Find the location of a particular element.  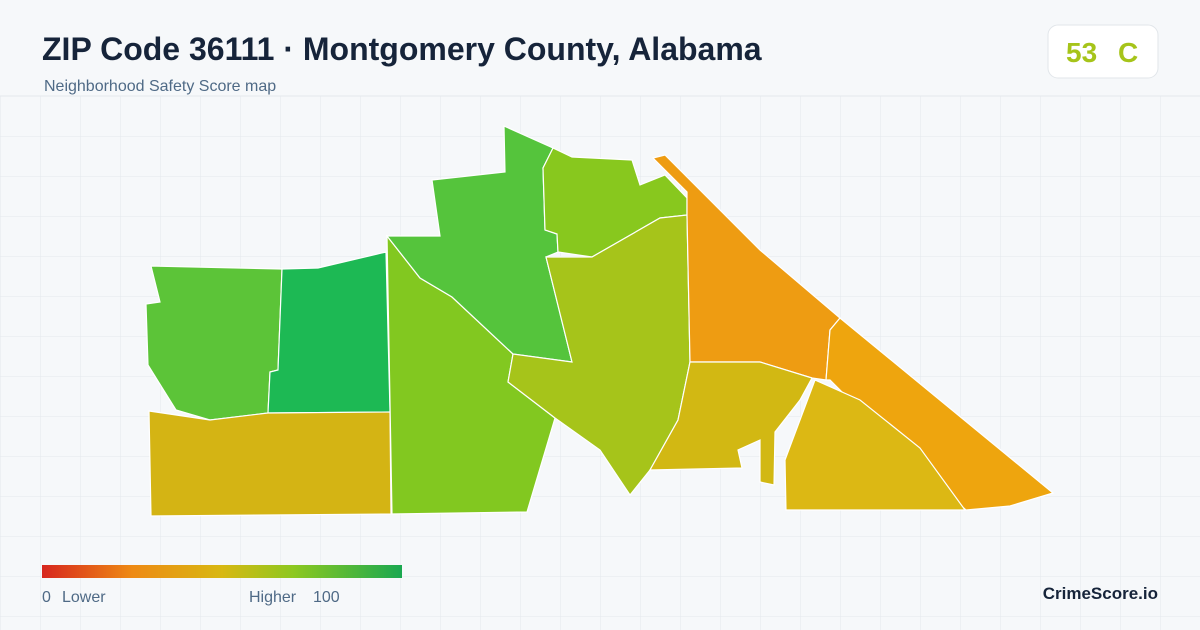

subtitle: Neighborhood Safety Score map is located at coordinates (160, 86).